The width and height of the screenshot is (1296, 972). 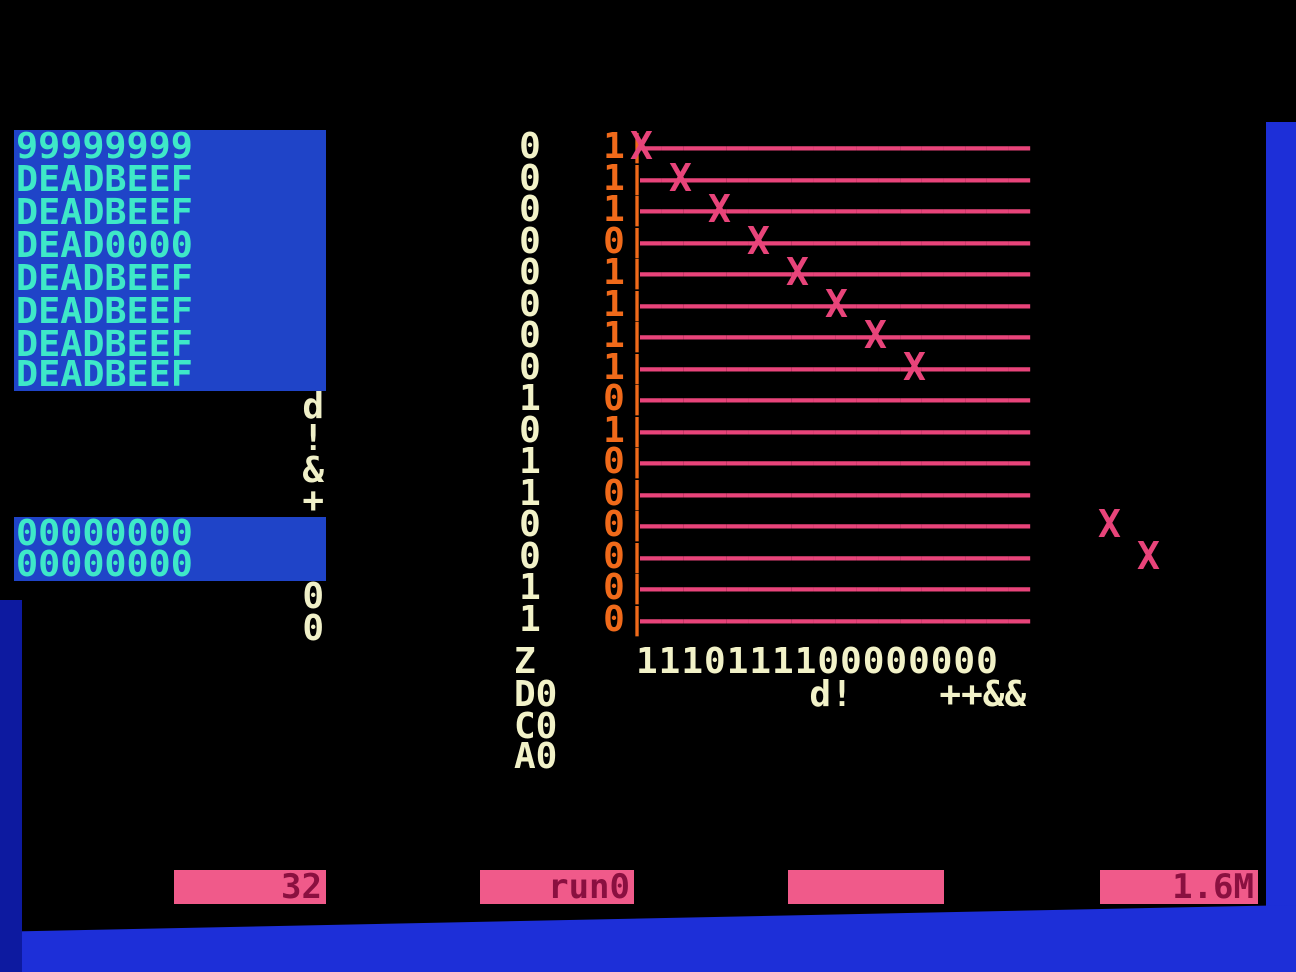 What do you see at coordinates (831, 694) in the screenshot?
I see `bit-marks: d! ++&&` at bounding box center [831, 694].